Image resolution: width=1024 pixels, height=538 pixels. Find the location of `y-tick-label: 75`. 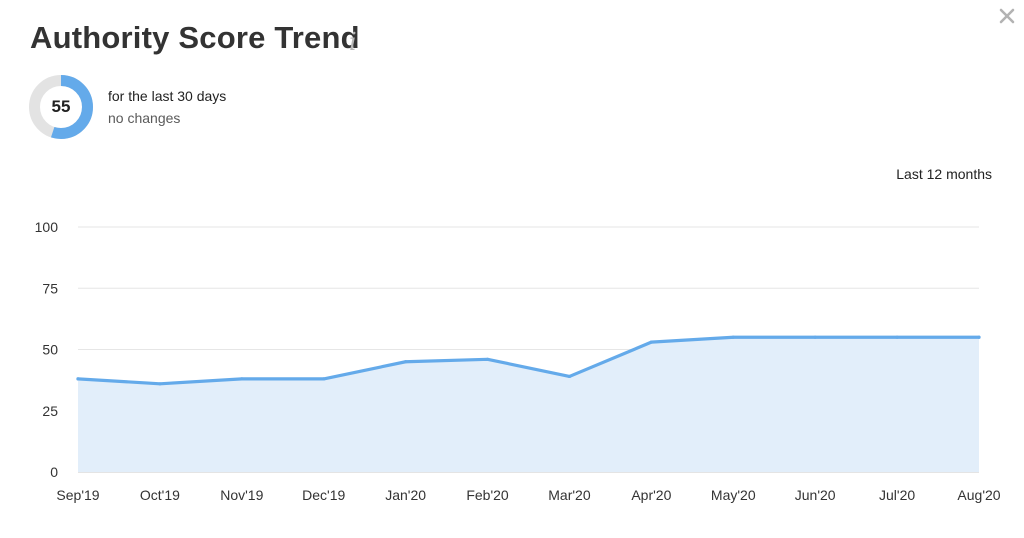

y-tick-label: 75 is located at coordinates (50, 288).